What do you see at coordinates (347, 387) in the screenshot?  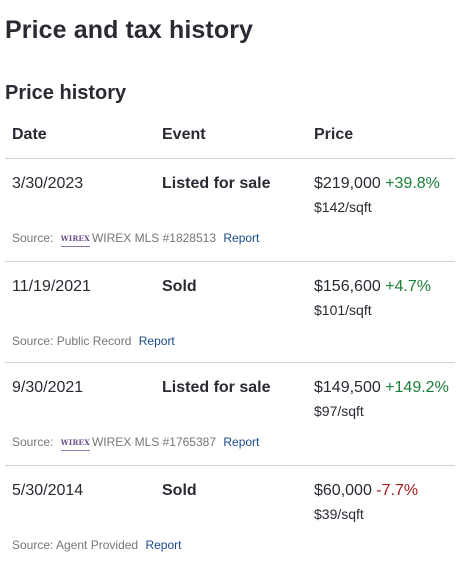 I see `row-price: $149,500` at bounding box center [347, 387].